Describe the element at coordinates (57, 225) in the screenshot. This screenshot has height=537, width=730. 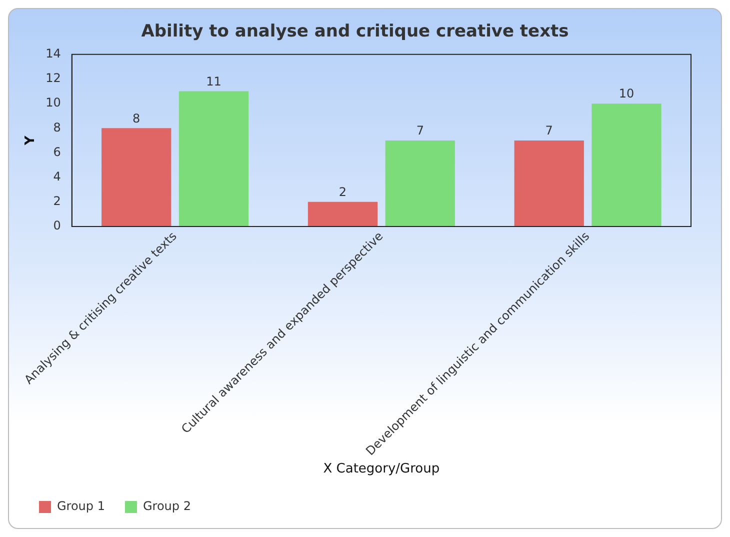
I see `y-tick-label: 0` at that location.